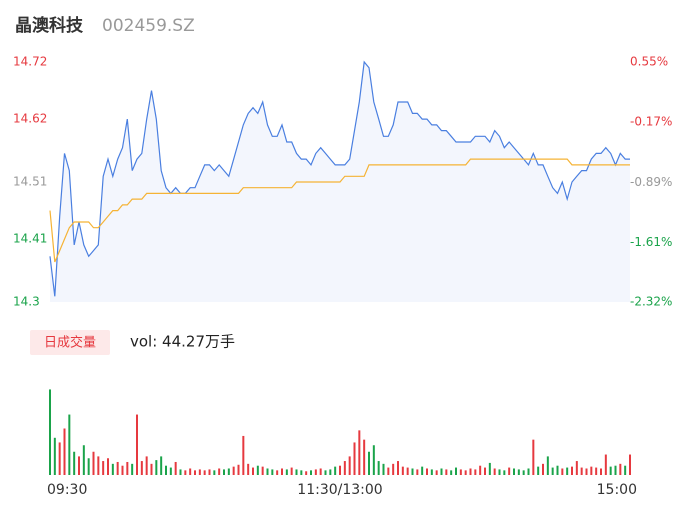 This screenshot has width=686, height=524. I want to click on stock-code: 002459.SZ, so click(148, 26).